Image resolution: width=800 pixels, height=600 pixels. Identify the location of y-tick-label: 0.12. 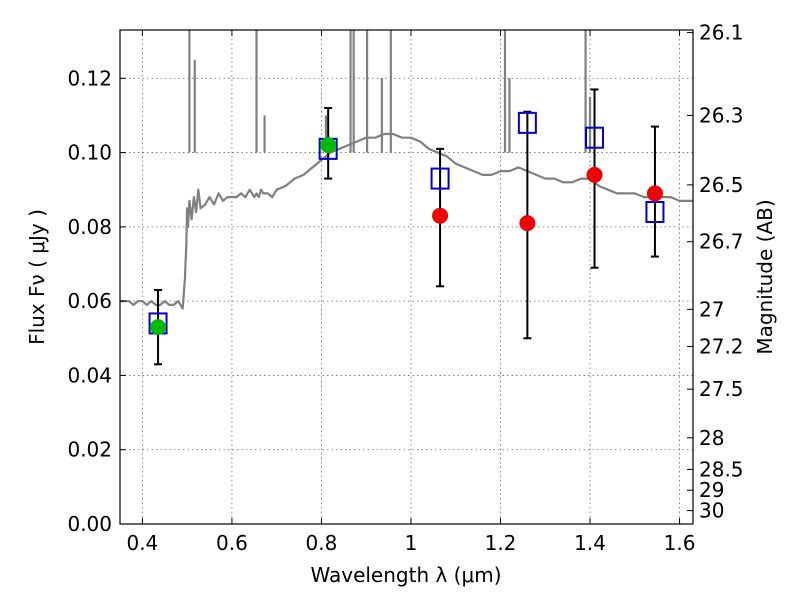
(89, 78).